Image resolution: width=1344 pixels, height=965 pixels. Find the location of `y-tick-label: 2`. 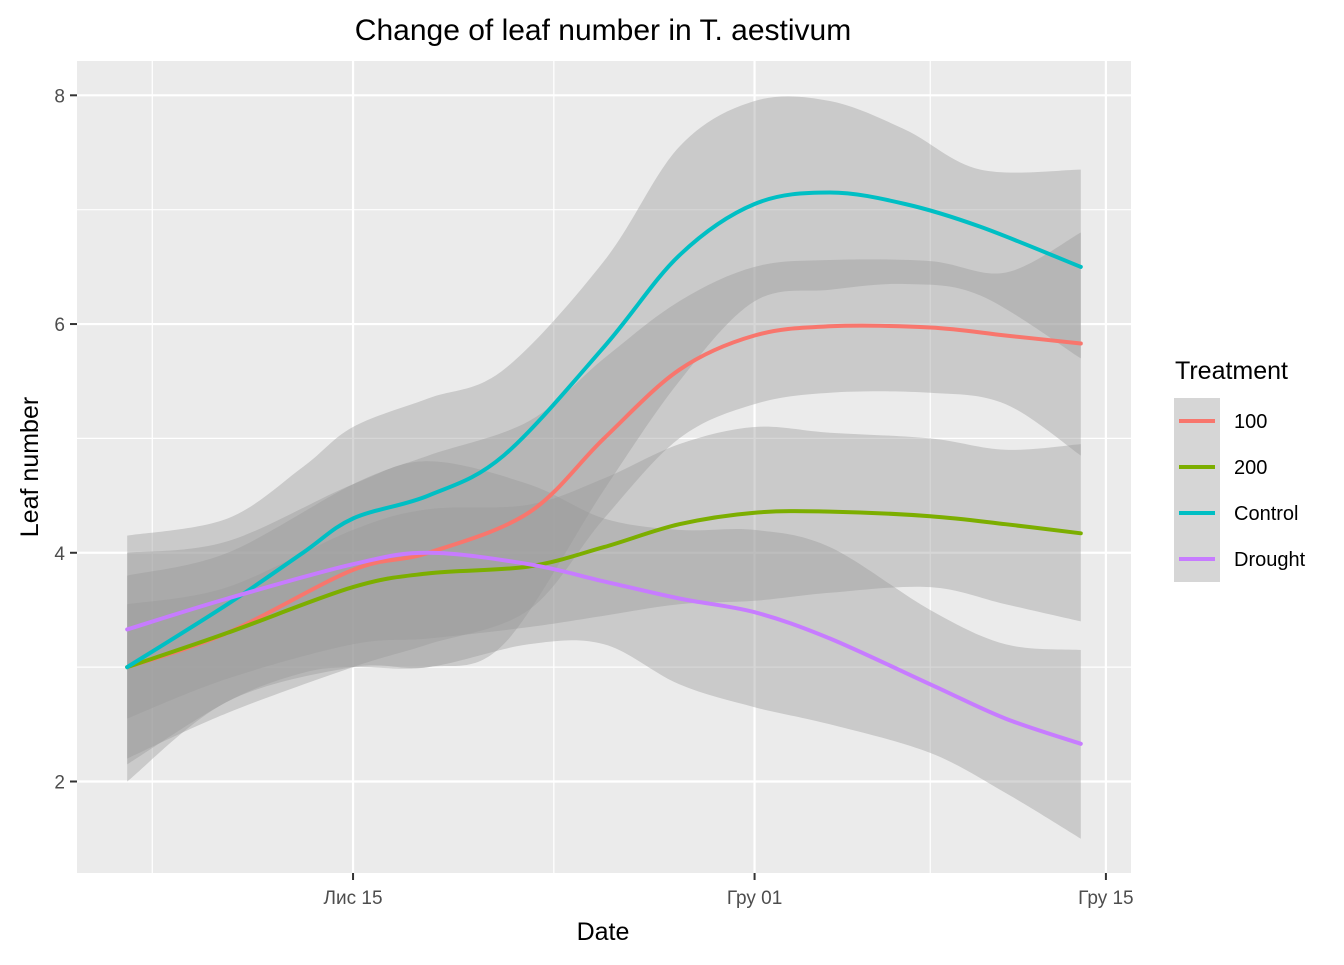

y-tick-label: 2 is located at coordinates (59, 783).